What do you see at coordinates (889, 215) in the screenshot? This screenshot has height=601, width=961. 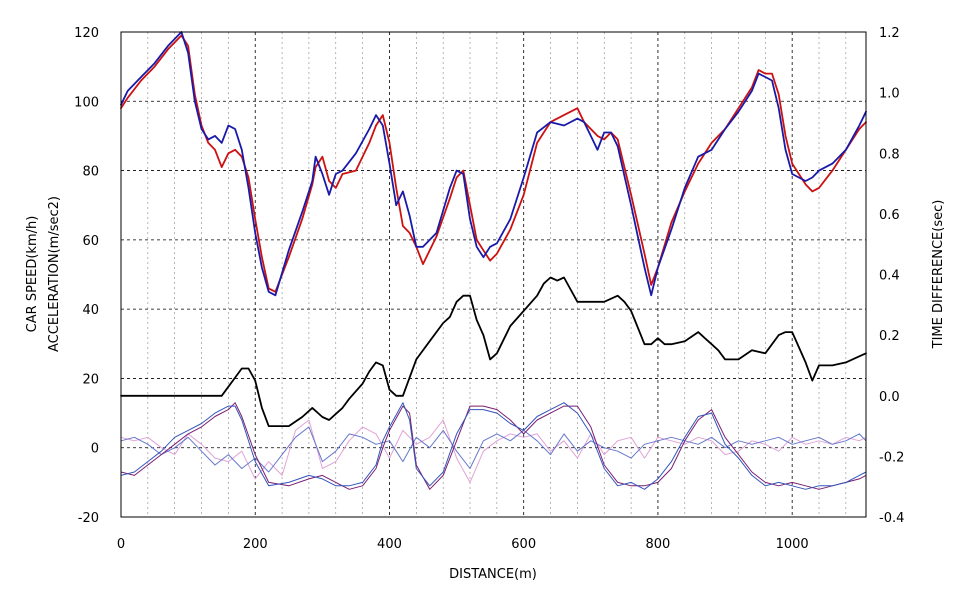 I see `right-y-tick-label: 0.6` at bounding box center [889, 215].